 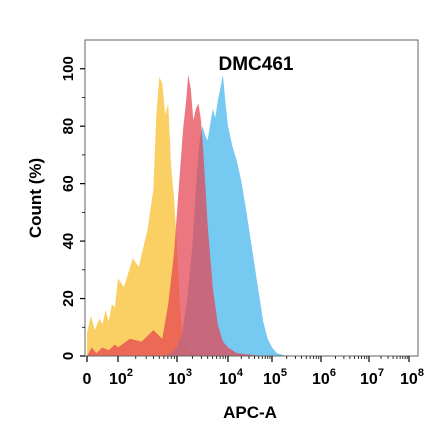 I want to click on x-tick-label: 10⁵, so click(x=275, y=377).